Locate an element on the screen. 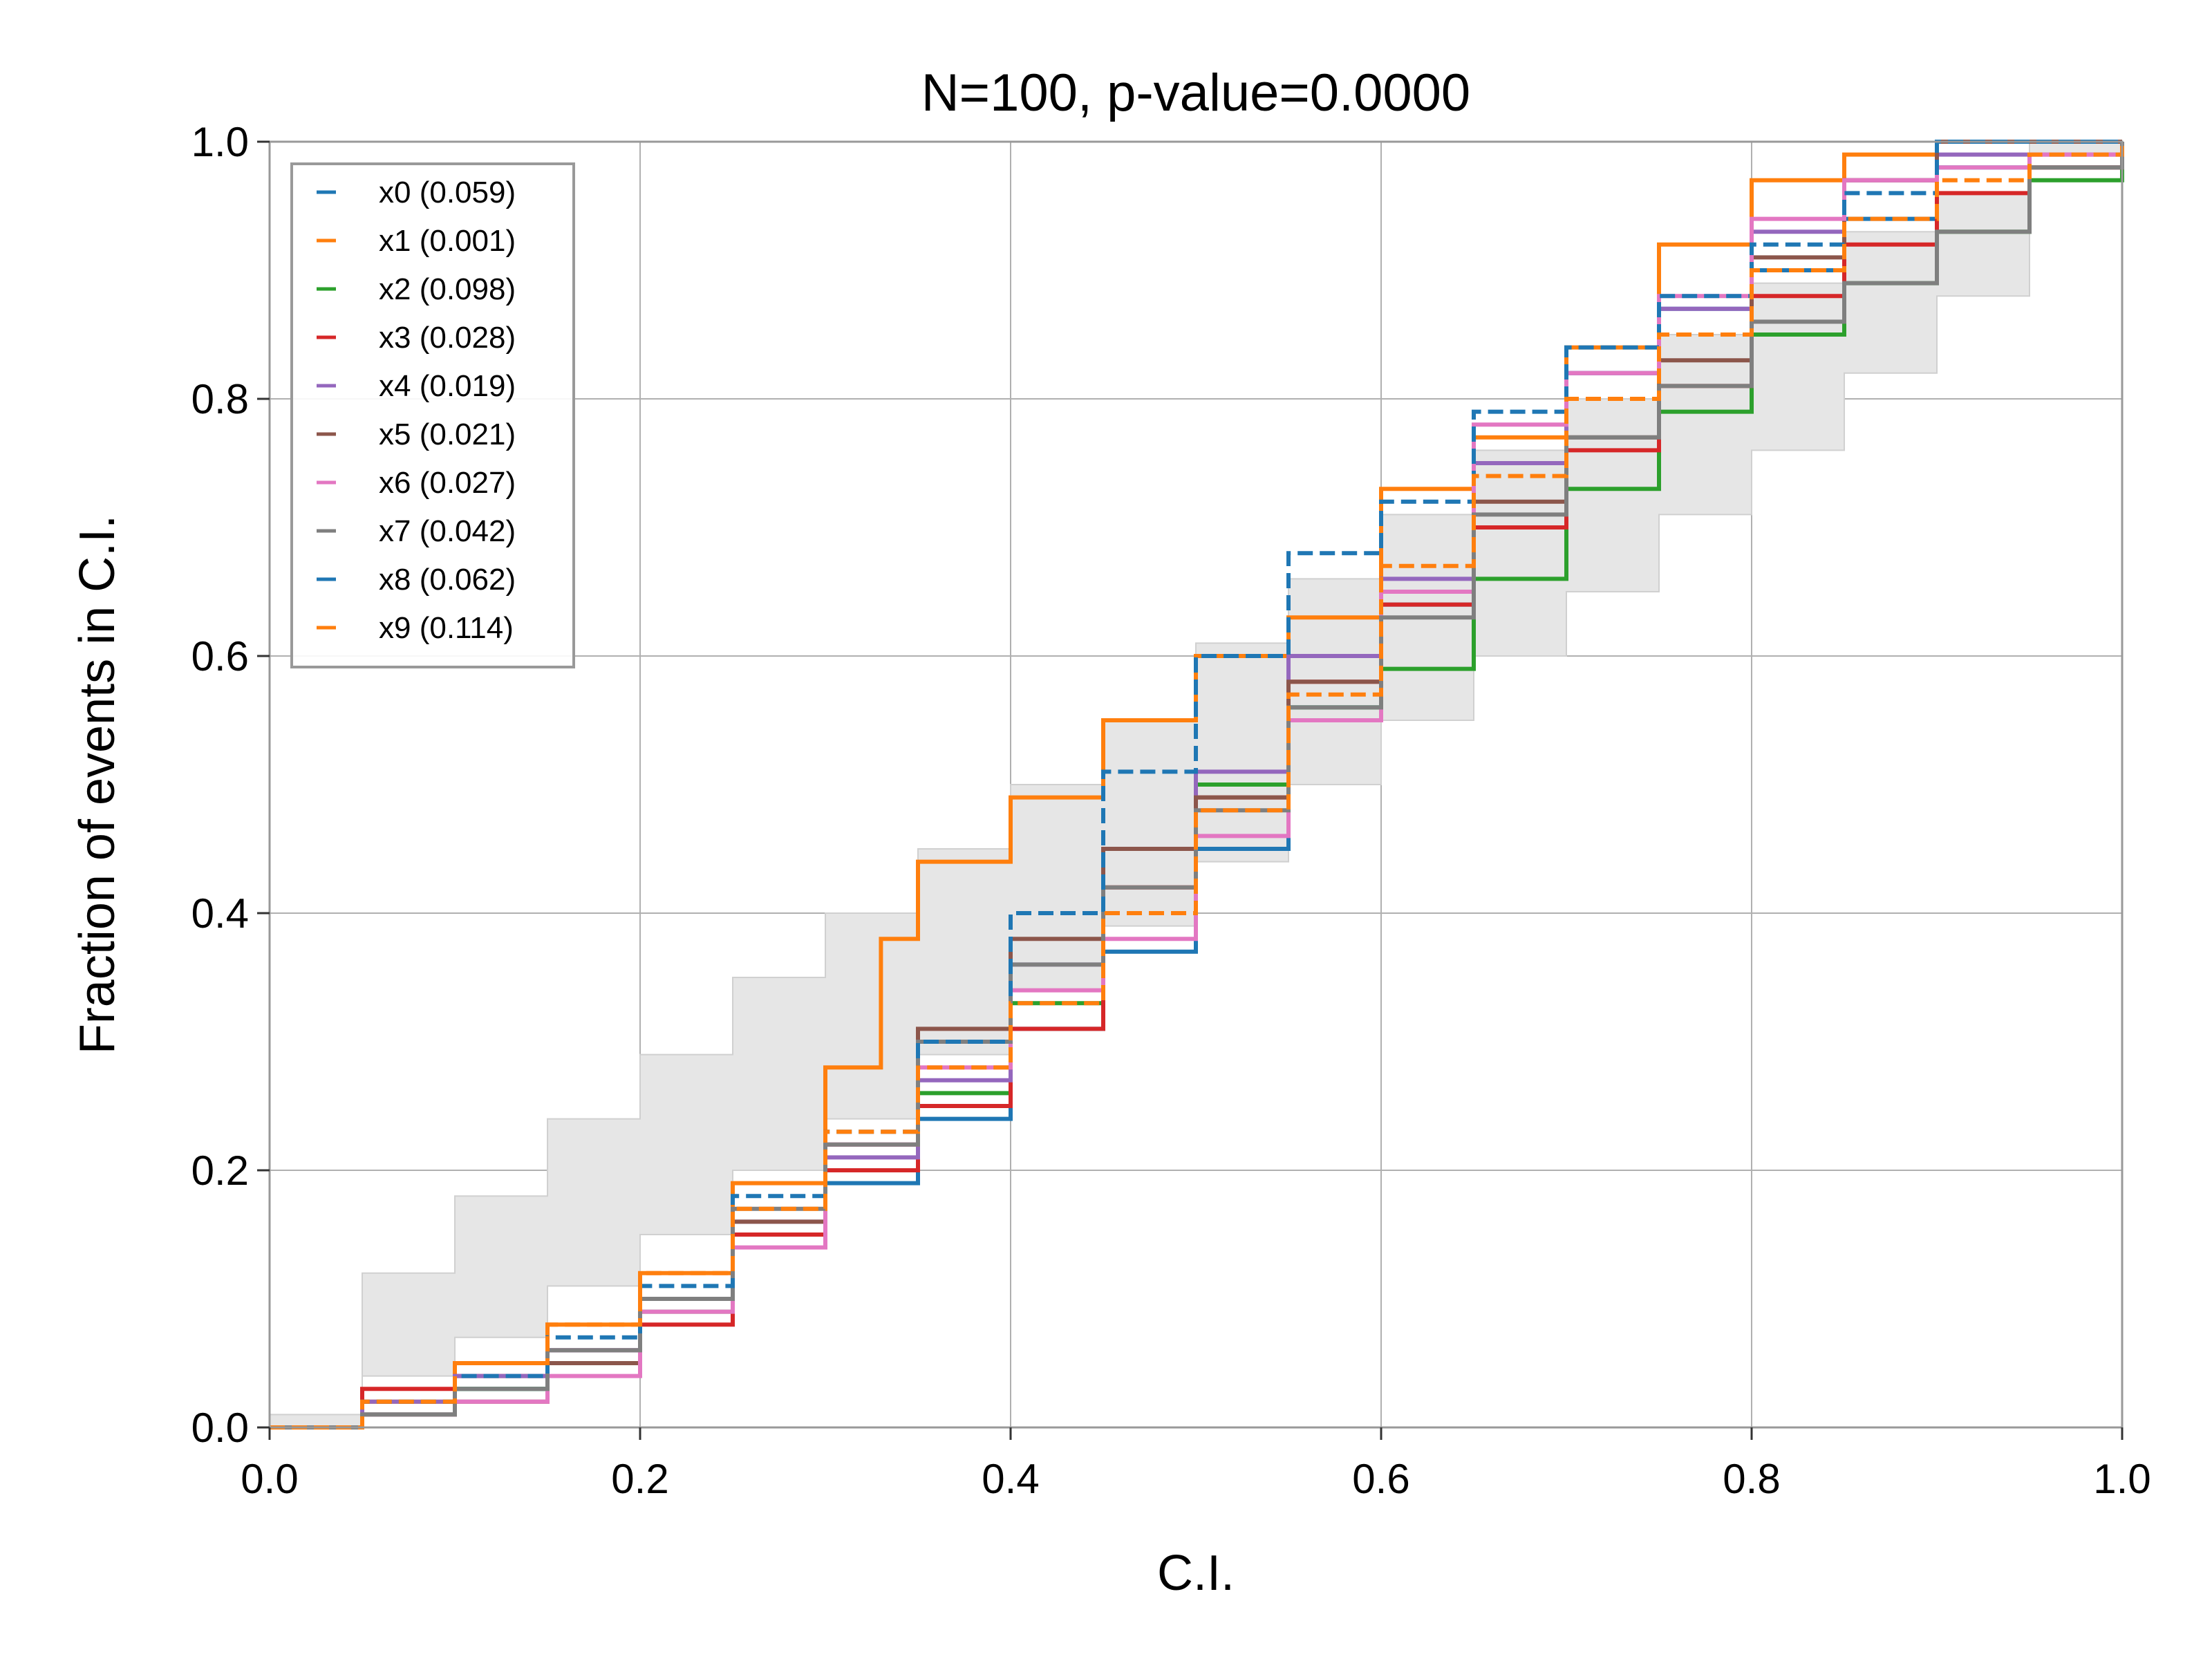 This screenshot has width=2212, height=1659. legend-label-x0: x0 (0.059) is located at coordinates (447, 192).